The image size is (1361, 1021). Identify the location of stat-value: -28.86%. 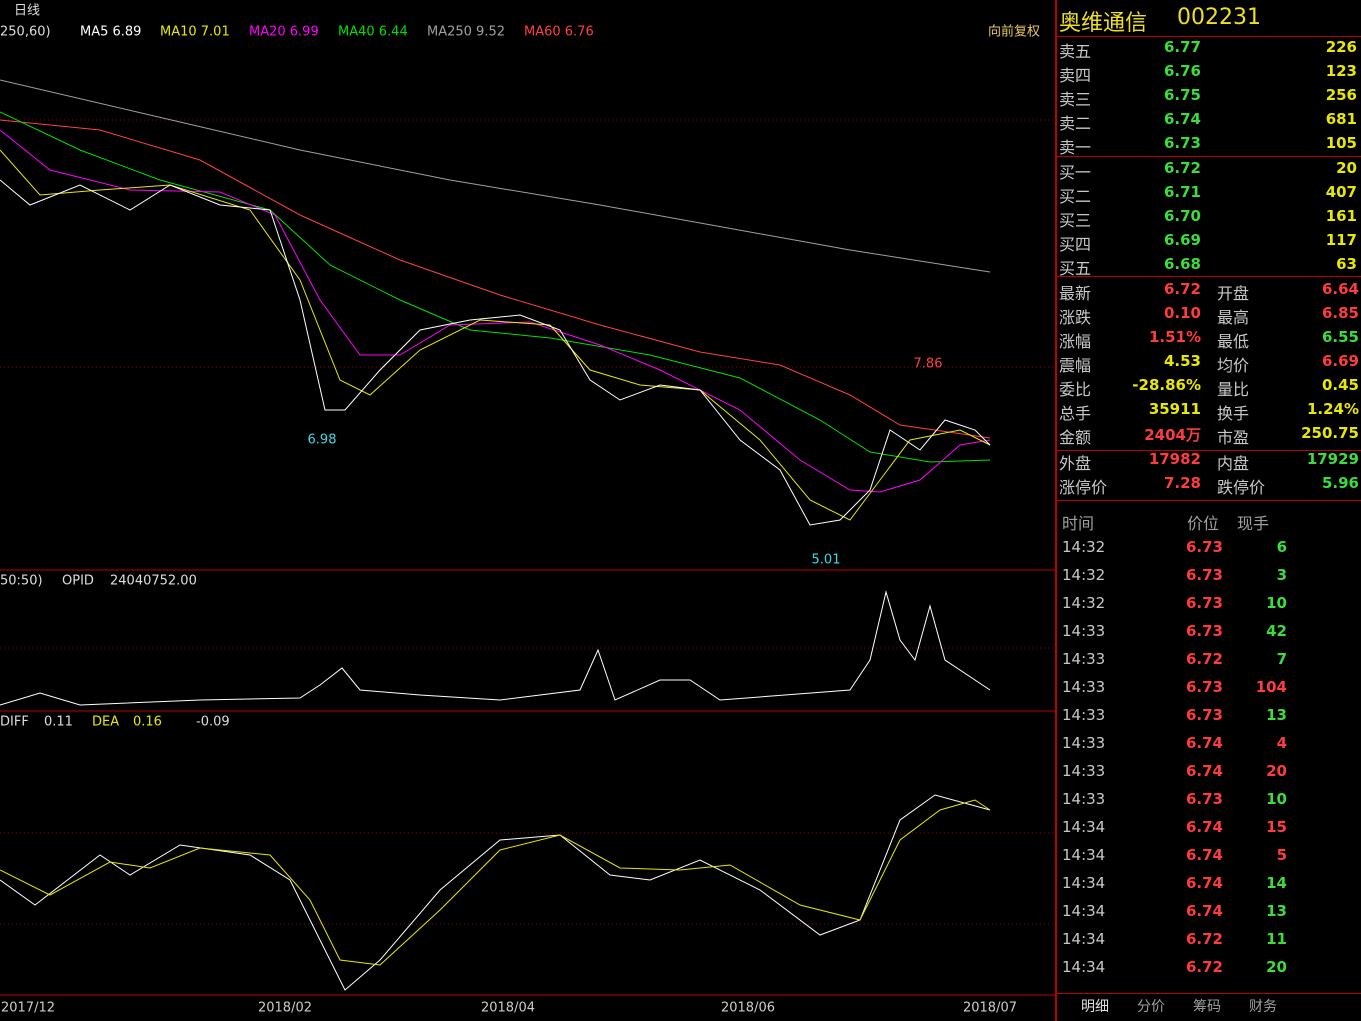
(1166, 385).